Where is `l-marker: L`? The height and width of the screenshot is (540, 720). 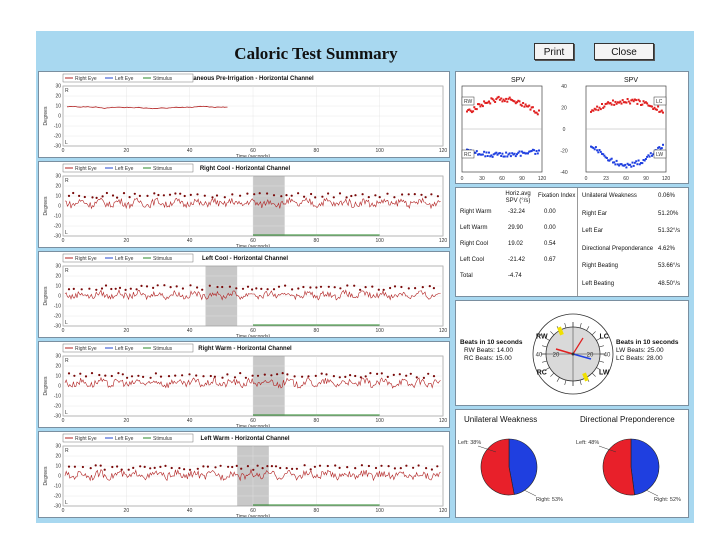 l-marker: L is located at coordinates (66, 323).